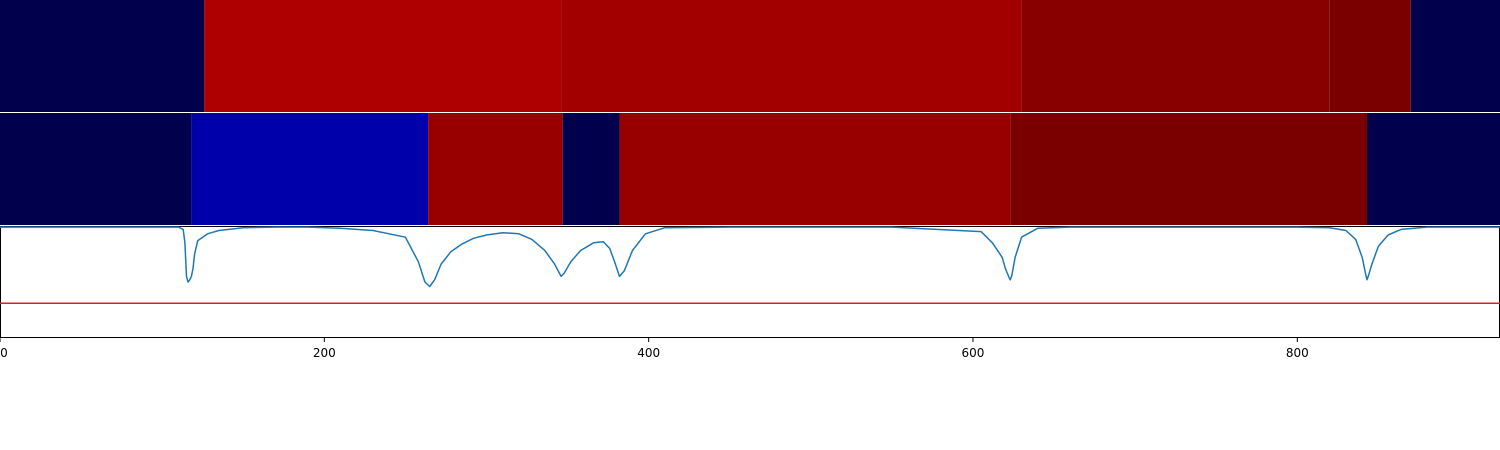 The width and height of the screenshot is (1500, 450). Describe the element at coordinates (4, 353) in the screenshot. I see `x-tick-label-0: 0` at that location.